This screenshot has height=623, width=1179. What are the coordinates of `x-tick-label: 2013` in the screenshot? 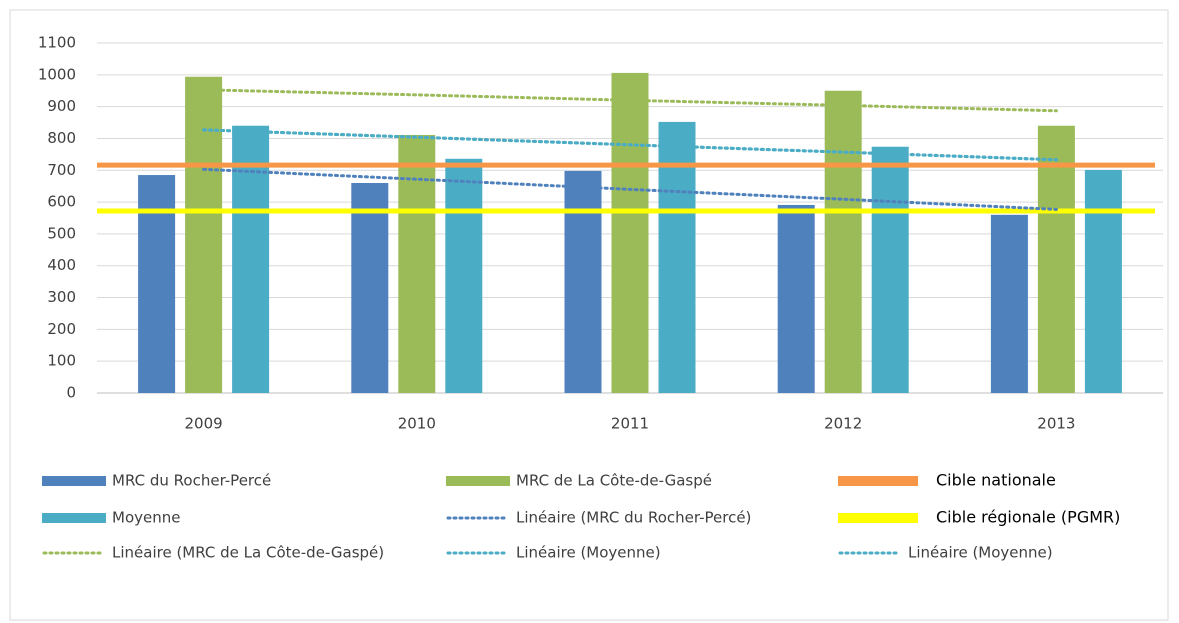 It's located at (1056, 424).